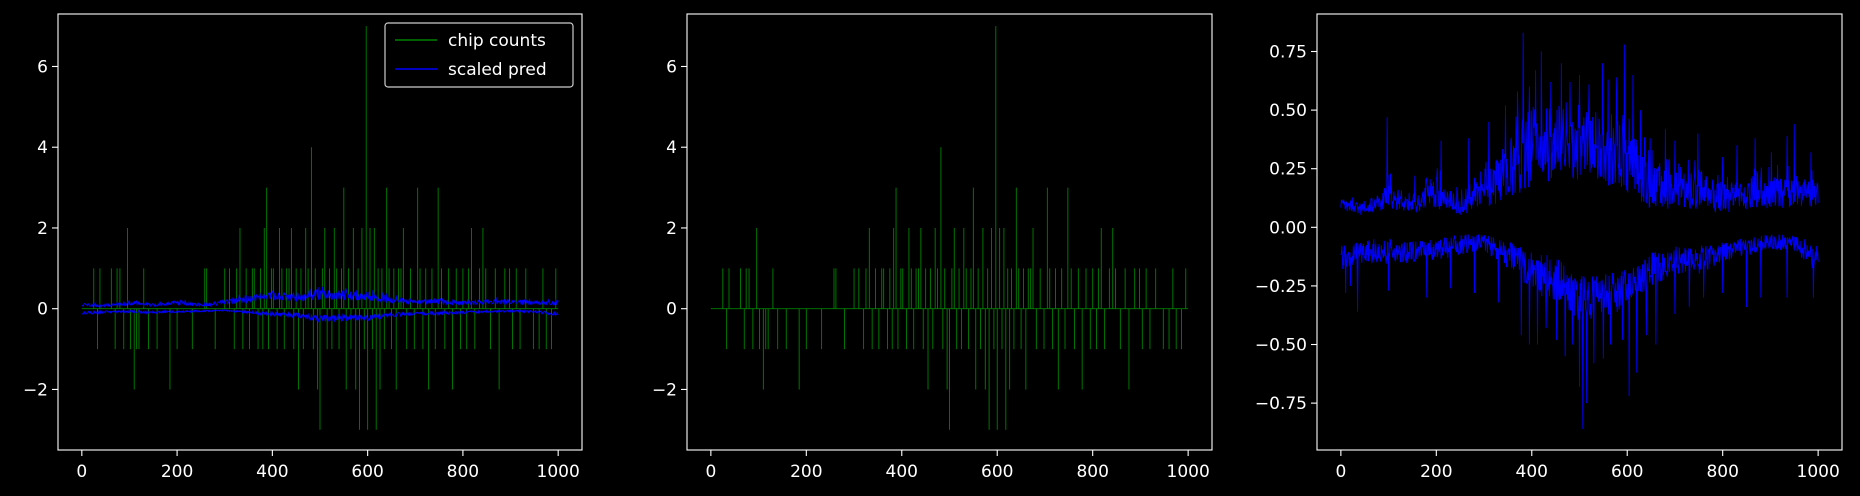 This screenshot has width=1860, height=496. I want to click on y-tick-label: 0.00, so click(1288, 228).